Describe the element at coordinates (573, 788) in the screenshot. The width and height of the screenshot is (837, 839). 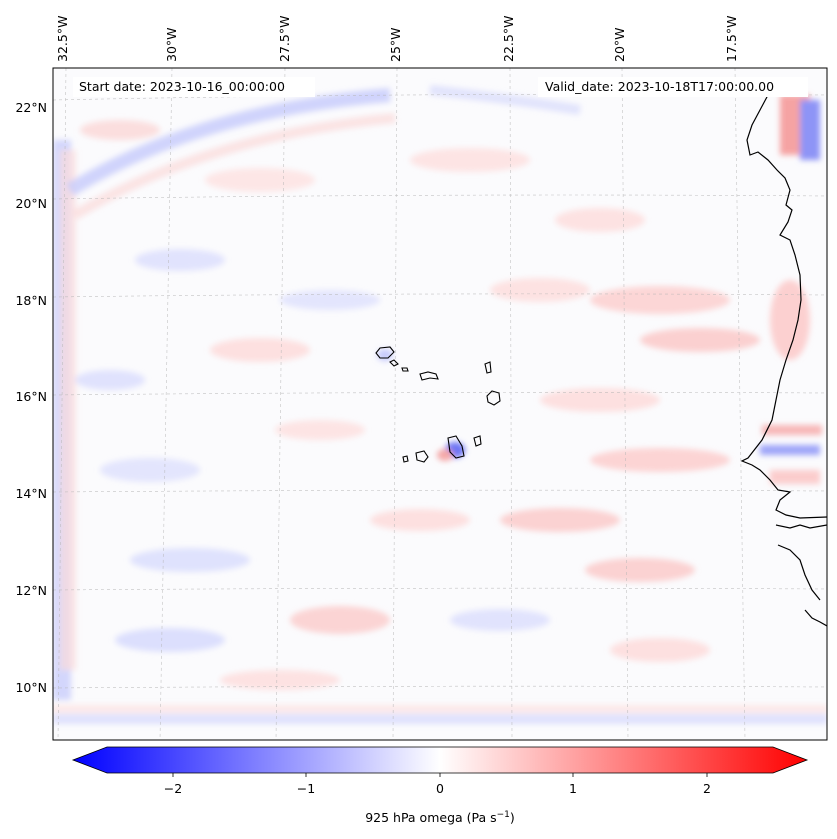
I see `cb-tick-label: 1` at that location.